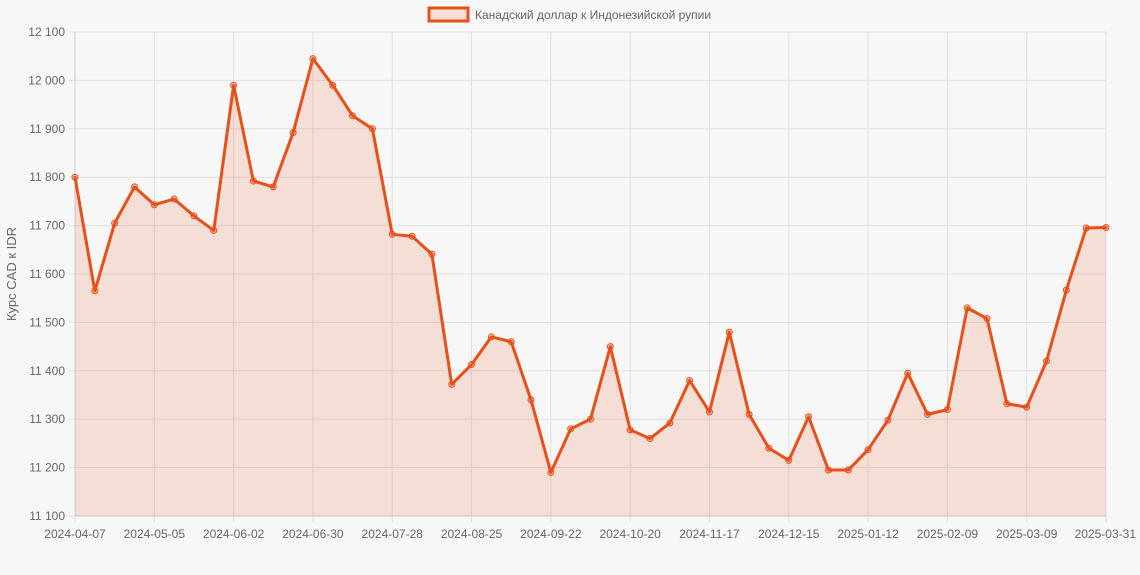 This screenshot has width=1140, height=575. Describe the element at coordinates (789, 534) in the screenshot. I see `x-tick-label: 2024-12-15` at that location.